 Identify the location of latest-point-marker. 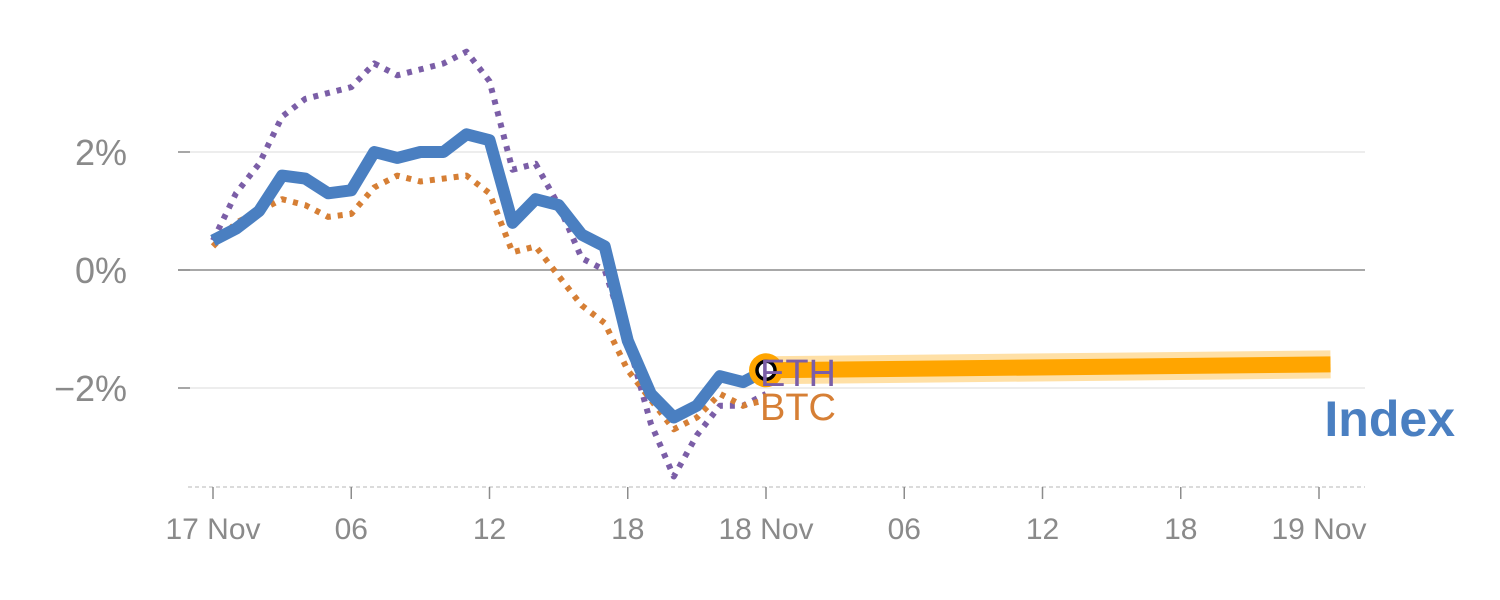
(766, 370).